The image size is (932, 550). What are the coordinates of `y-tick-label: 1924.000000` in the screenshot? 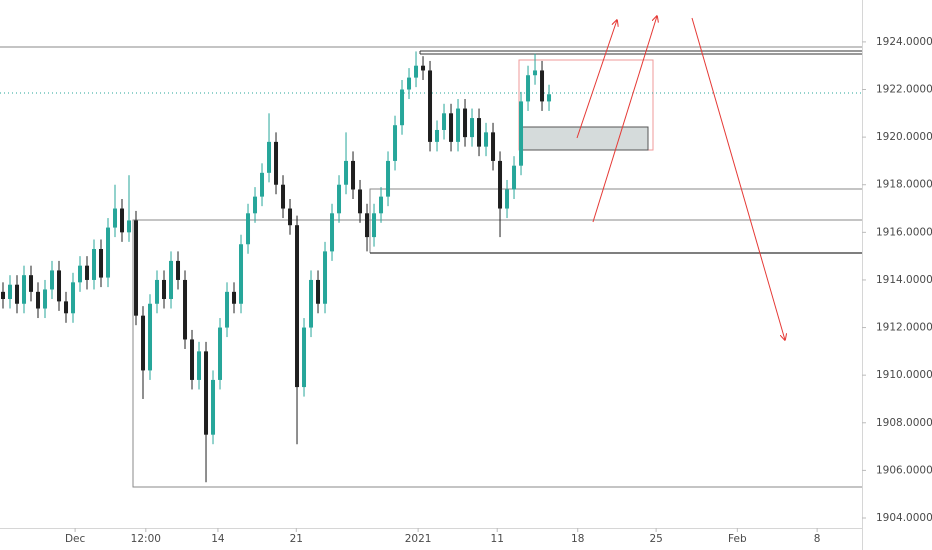 It's located at (904, 42).